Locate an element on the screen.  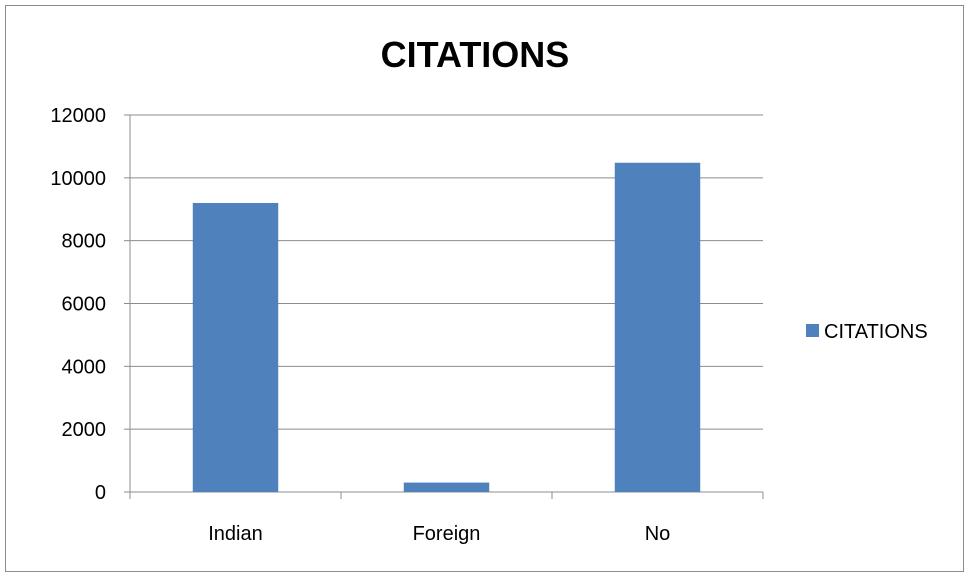
y-axis-ticks: 0 2000 4000 6000 8000 10000 12000 is located at coordinates (78, 304).